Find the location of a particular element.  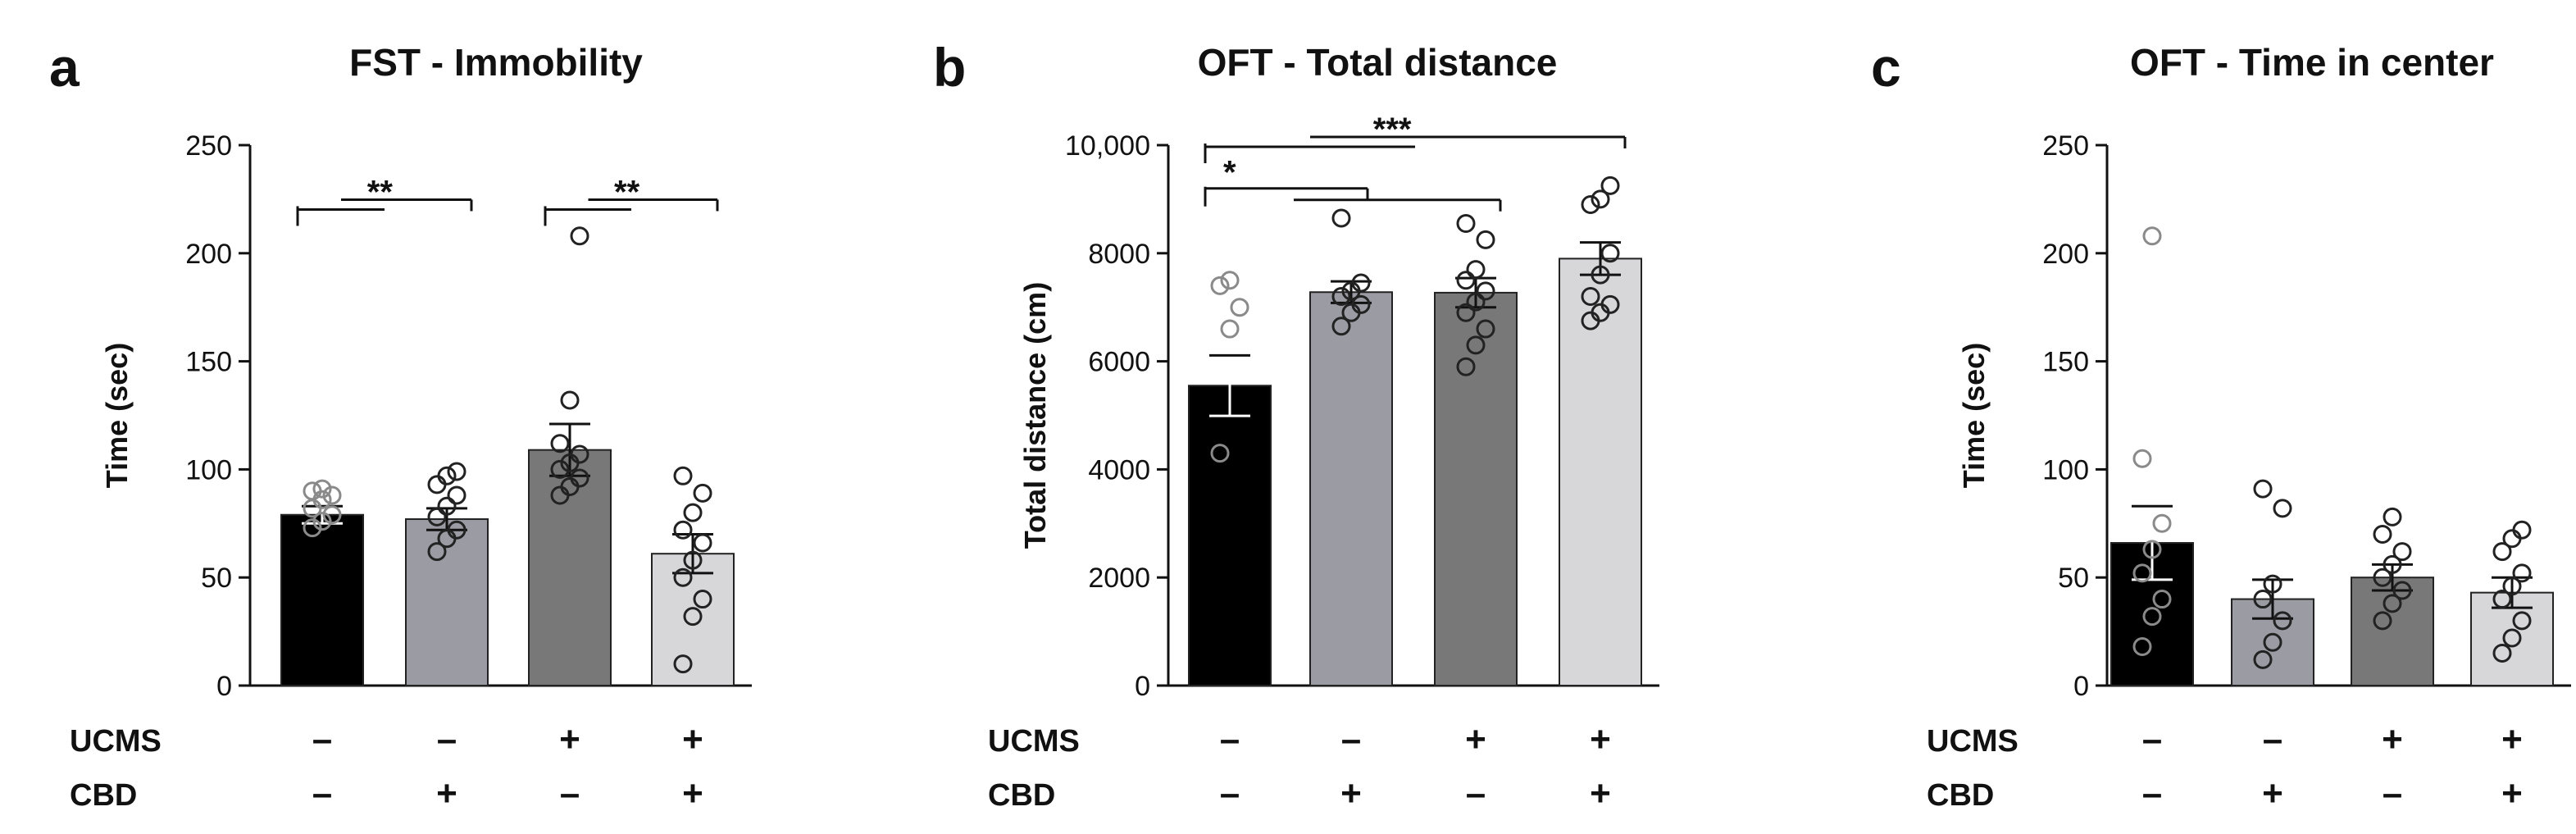

y-tick-label-c: 0 is located at coordinates (2081, 686).